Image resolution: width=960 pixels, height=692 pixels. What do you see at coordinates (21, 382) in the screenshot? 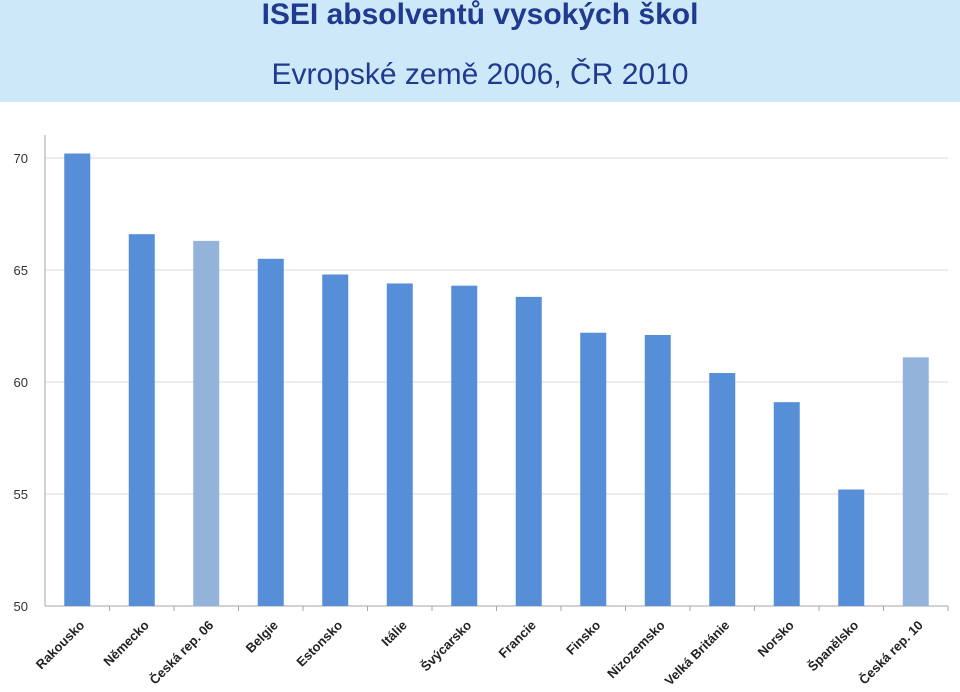
I see `y-tick-label: 60` at bounding box center [21, 382].